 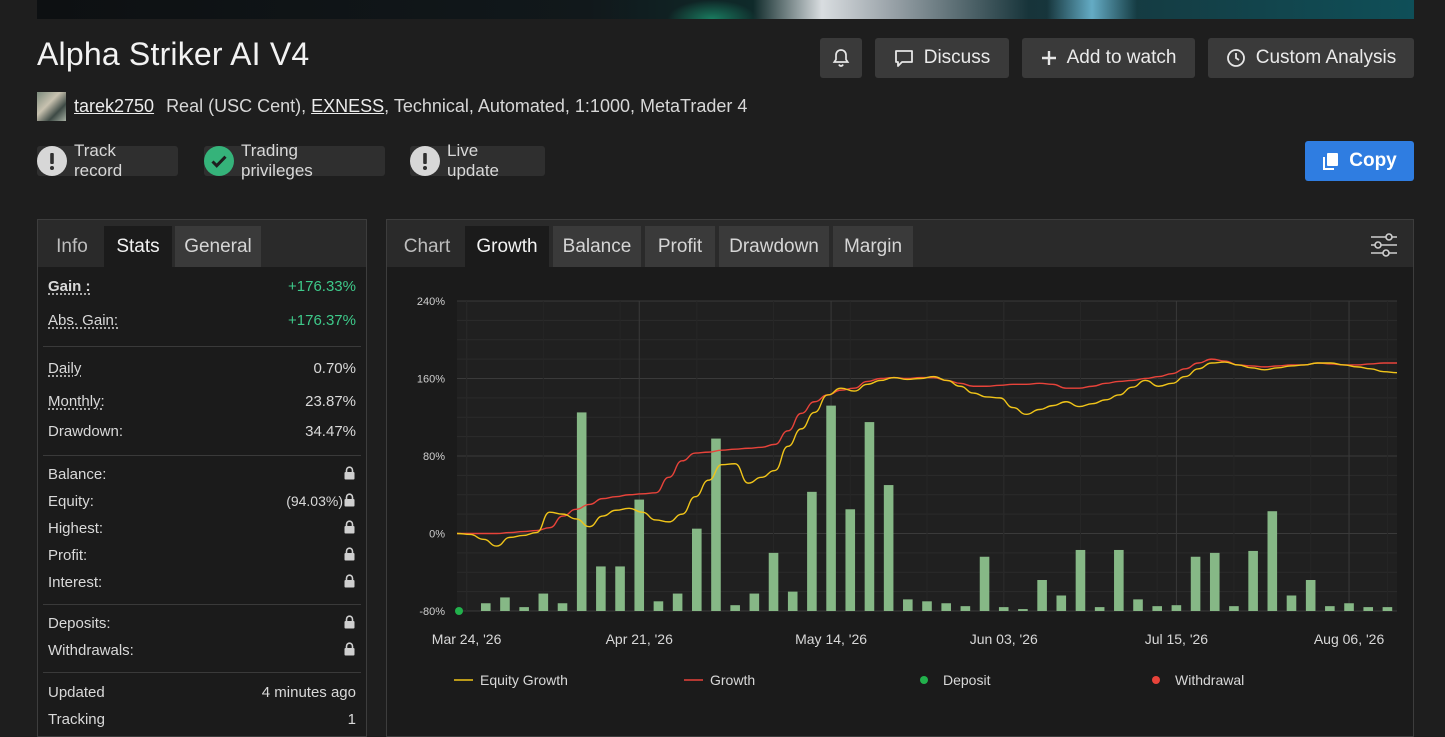 What do you see at coordinates (202, 369) in the screenshot?
I see `daily-row: Daily 0.70%` at bounding box center [202, 369].